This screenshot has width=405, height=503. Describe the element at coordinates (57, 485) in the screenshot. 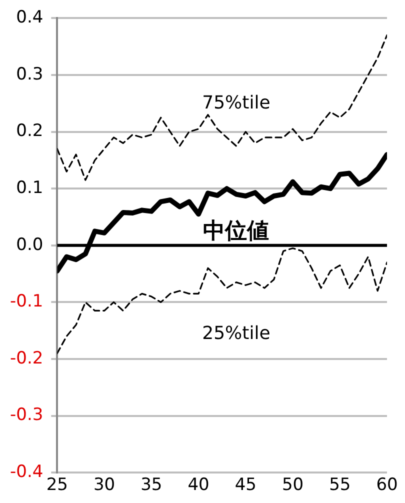

I see `x-tick-label: 25` at that location.